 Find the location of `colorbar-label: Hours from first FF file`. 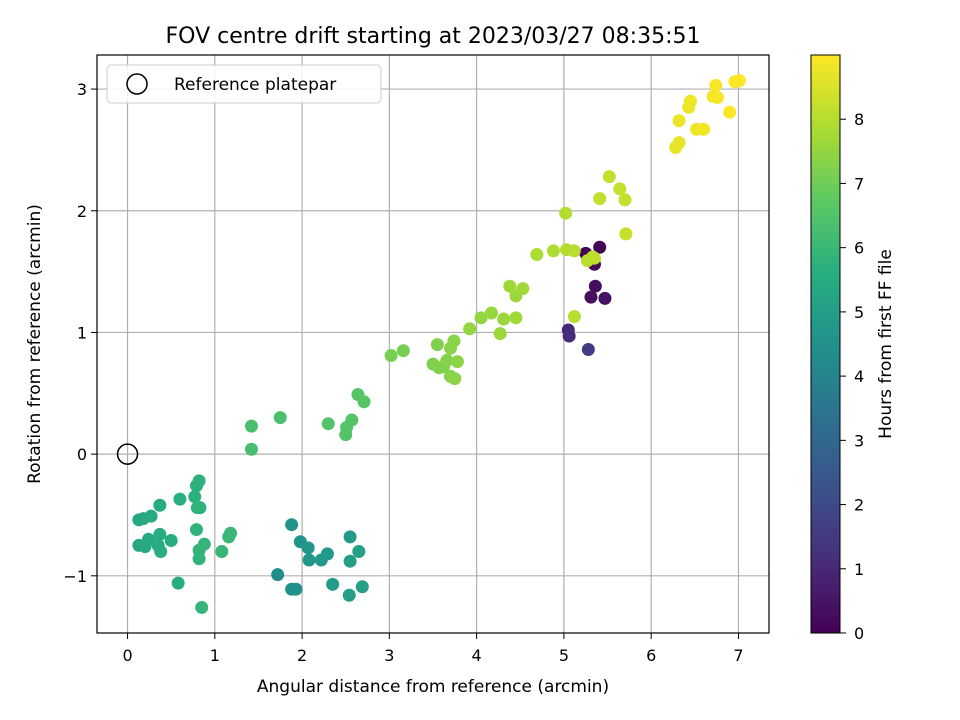

colorbar-label: Hours from first FF file is located at coordinates (886, 344).